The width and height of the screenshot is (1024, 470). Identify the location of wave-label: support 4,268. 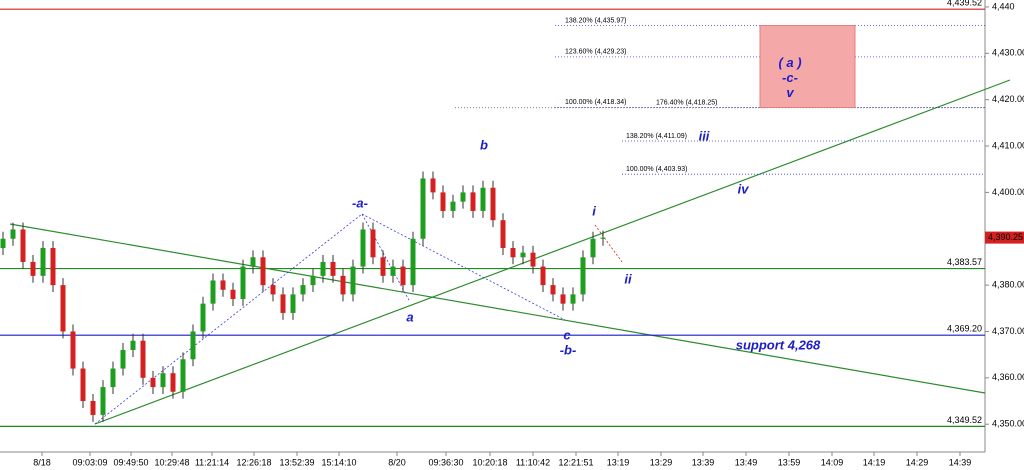
(778, 344).